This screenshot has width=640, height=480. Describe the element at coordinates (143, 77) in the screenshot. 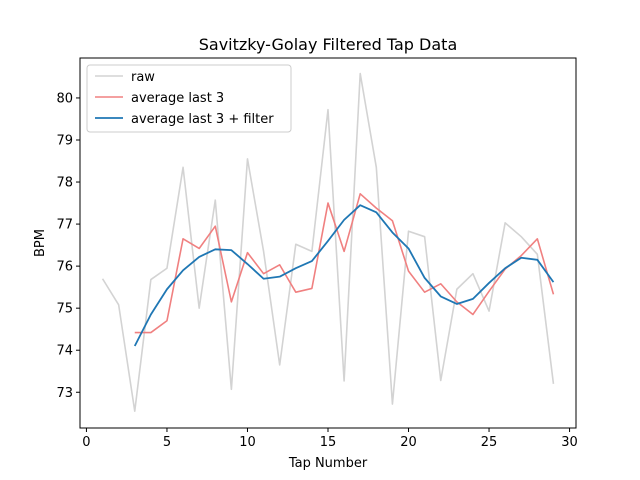

I see `legend-label-0: raw` at that location.